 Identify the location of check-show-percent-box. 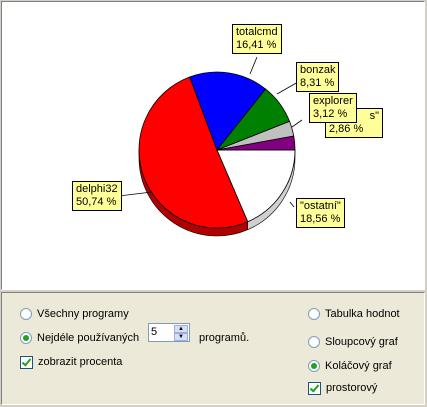
(26, 362).